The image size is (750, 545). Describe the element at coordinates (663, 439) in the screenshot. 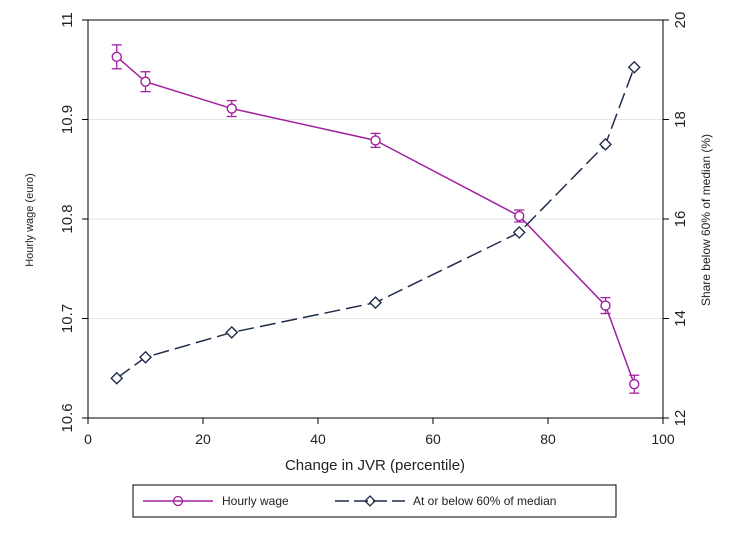

I see `x-tick-label: 100` at that location.